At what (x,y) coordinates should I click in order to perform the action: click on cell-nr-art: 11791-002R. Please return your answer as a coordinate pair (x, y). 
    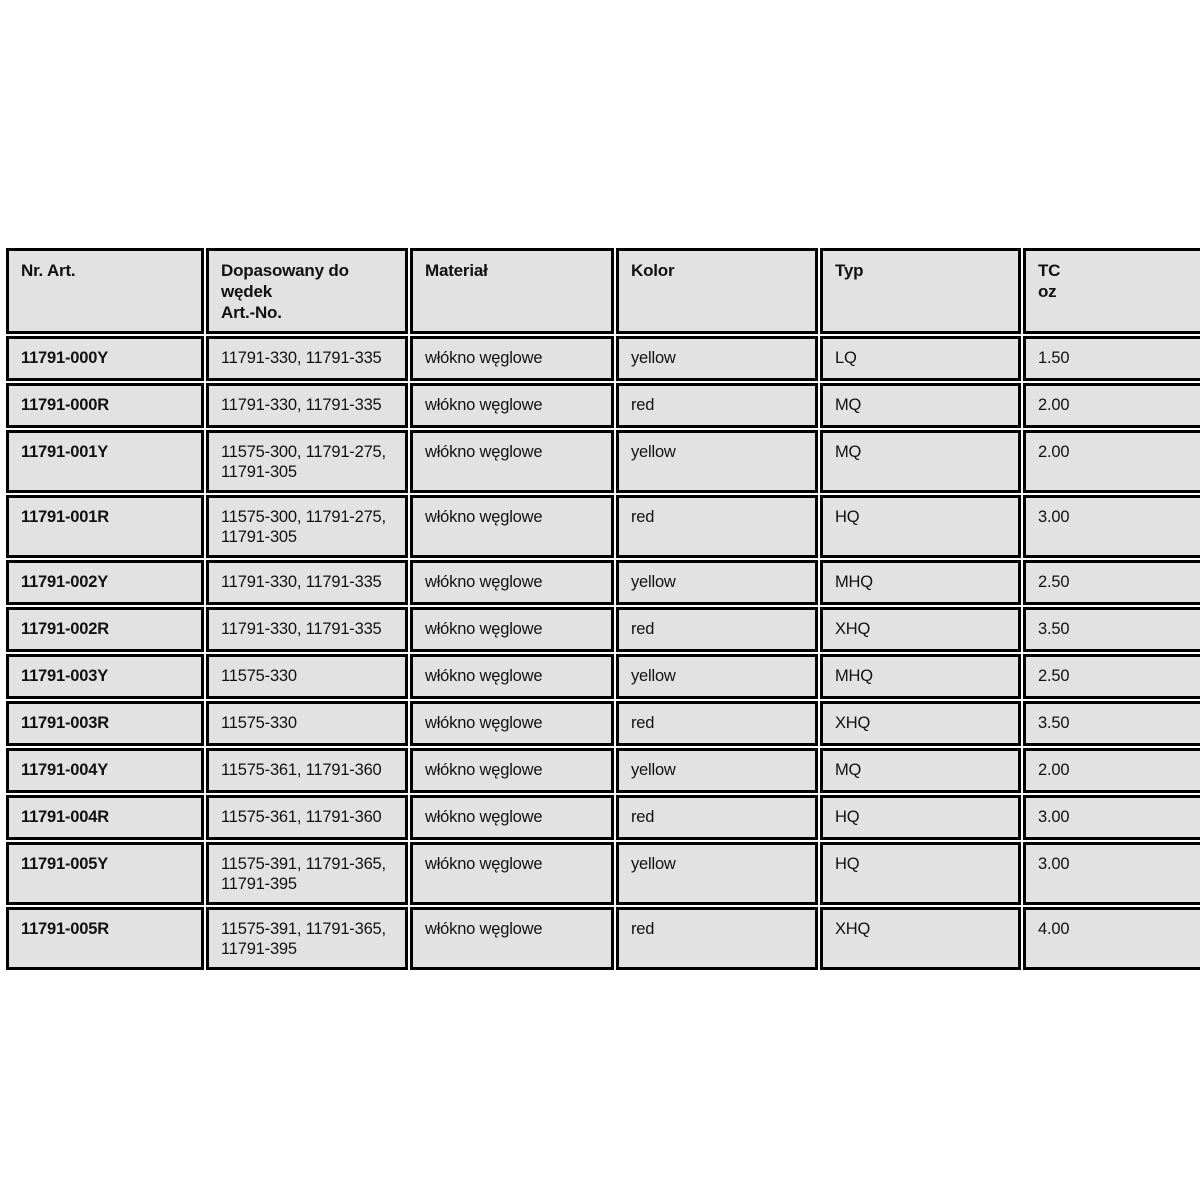
    Looking at the image, I should click on (105, 629).